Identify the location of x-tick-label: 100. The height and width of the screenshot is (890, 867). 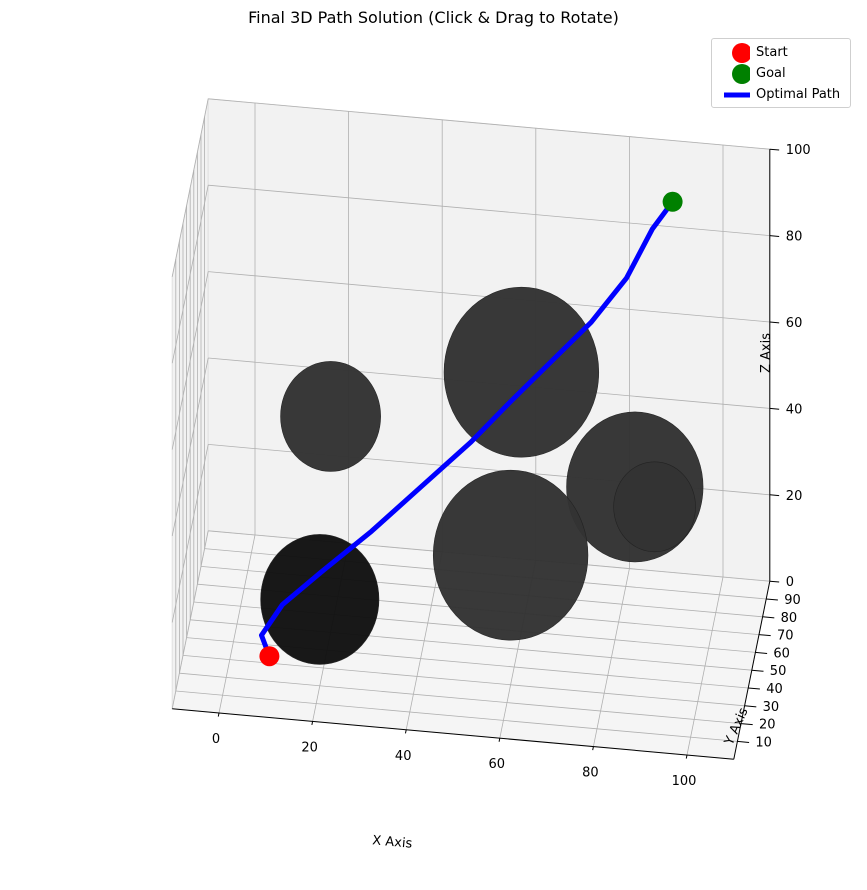
(684, 781).